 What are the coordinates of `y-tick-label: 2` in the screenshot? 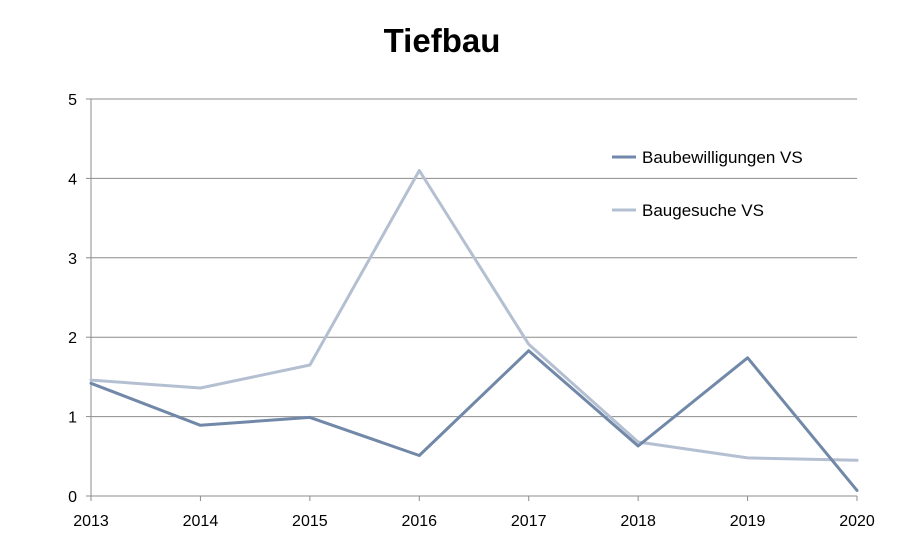 It's located at (72, 338).